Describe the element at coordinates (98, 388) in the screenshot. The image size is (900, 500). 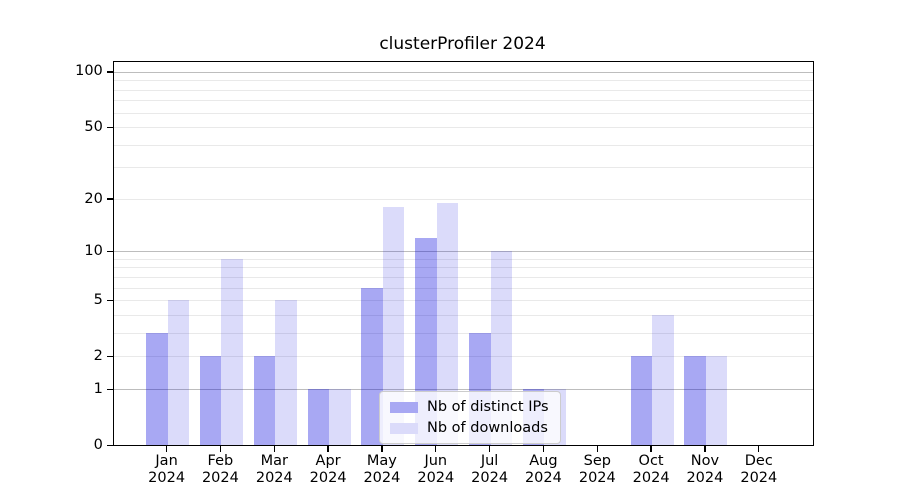
I see `y-tick-label: 1` at that location.